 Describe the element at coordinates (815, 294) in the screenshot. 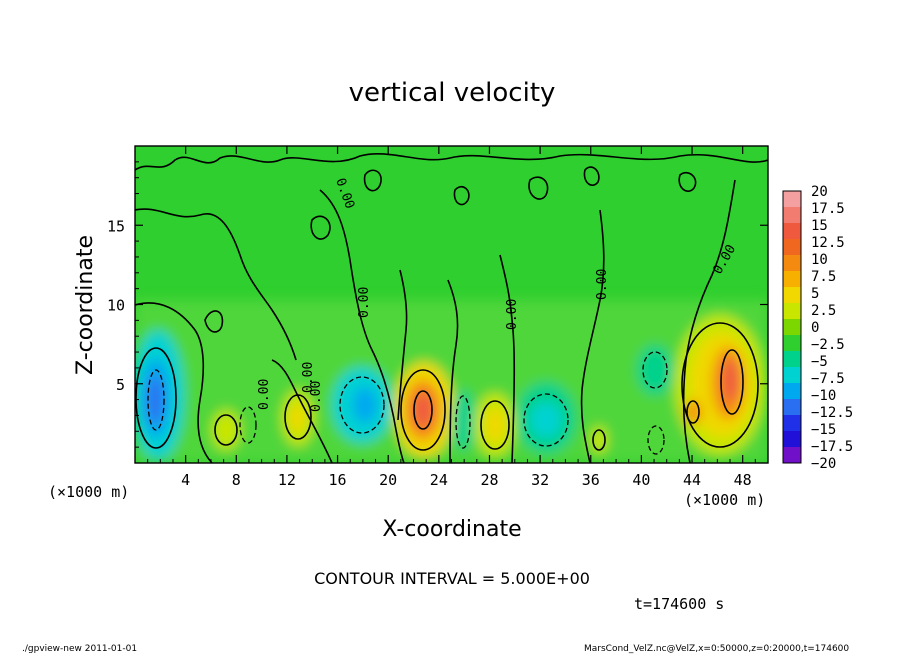

I see `colorbar-label: 5` at that location.